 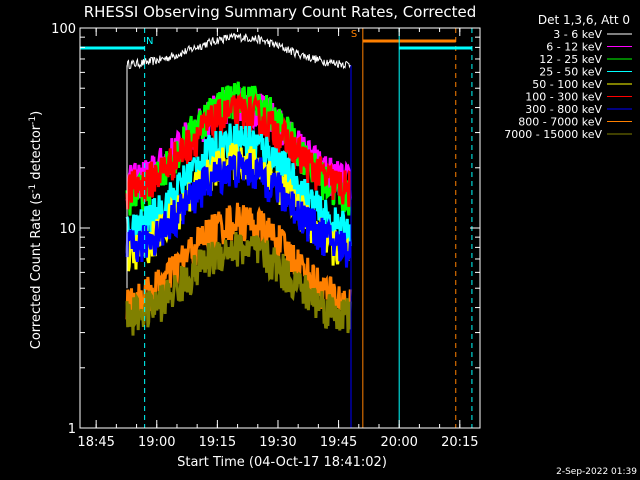 I want to click on x-tick-label: 18:45, so click(x=95, y=442).